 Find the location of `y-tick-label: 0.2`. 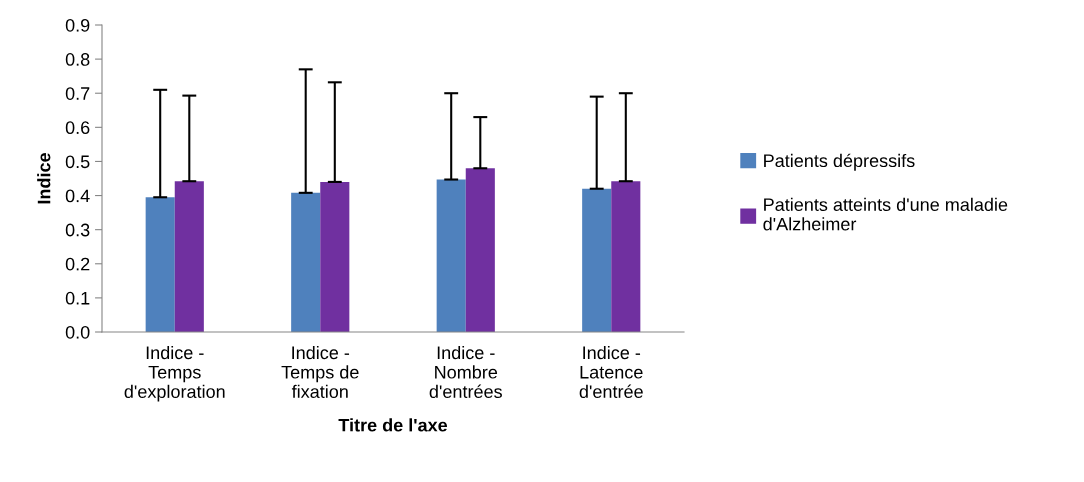

y-tick-label: 0.2 is located at coordinates (77, 264).